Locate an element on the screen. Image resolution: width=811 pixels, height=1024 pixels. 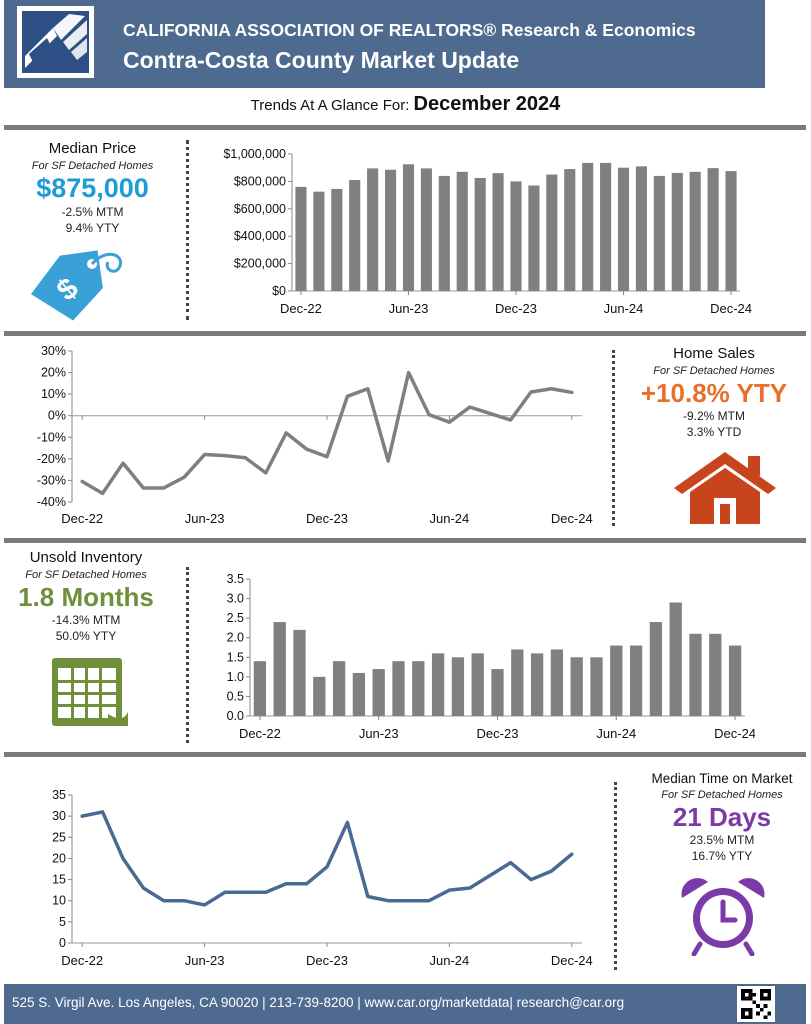
report-month: December 2024 is located at coordinates (487, 104).